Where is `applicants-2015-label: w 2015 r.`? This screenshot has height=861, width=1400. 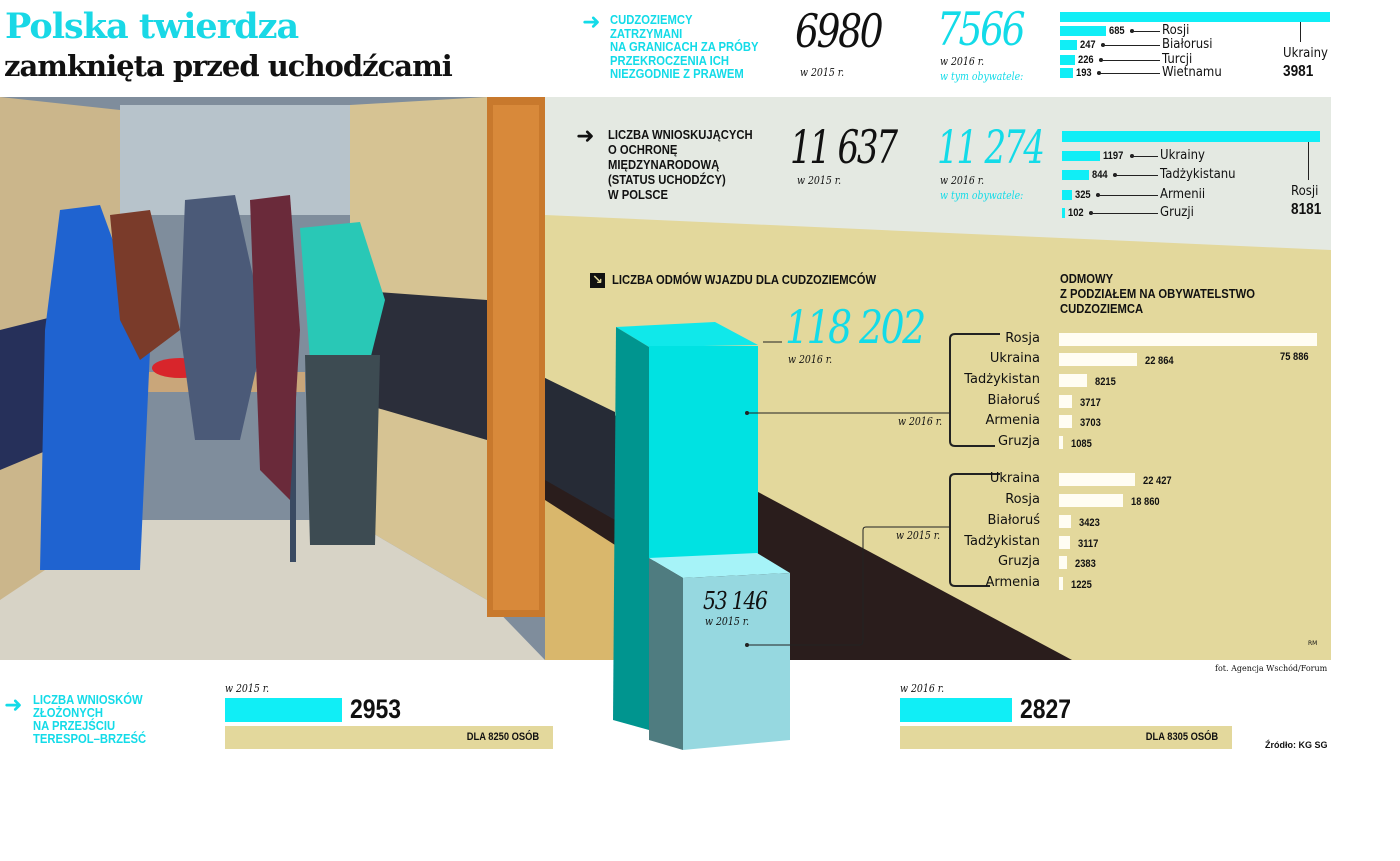 applicants-2015-label: w 2015 r. is located at coordinates (819, 180).